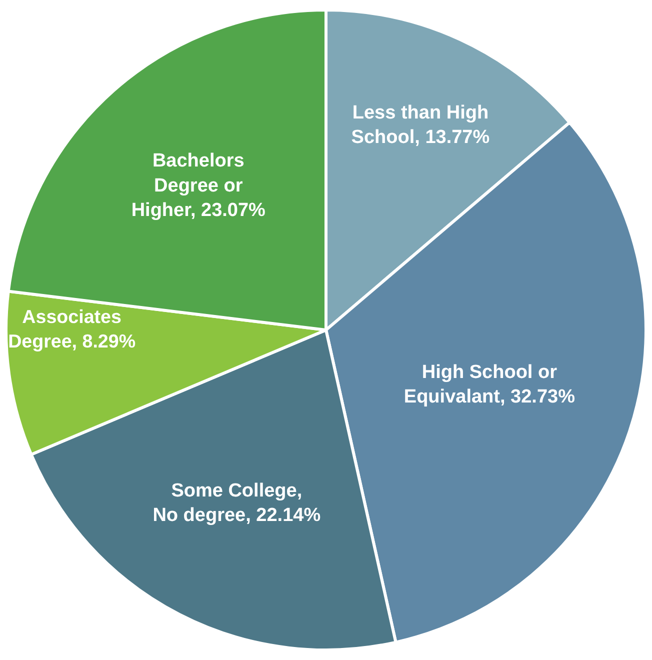 The height and width of the screenshot is (660, 652). Describe the element at coordinates (490, 385) in the screenshot. I see `slice-label: High School or Equivalant, 32.73%` at that location.